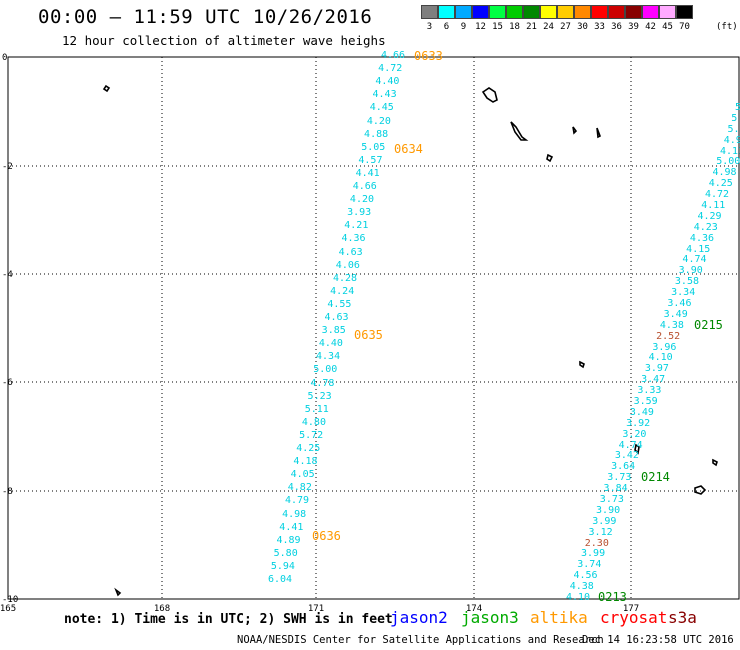 Image resolution: width=740 pixels, height=650 pixels. Describe the element at coordinates (322, 383) in the screenshot. I see `swh-value-label: 4.78` at that location.